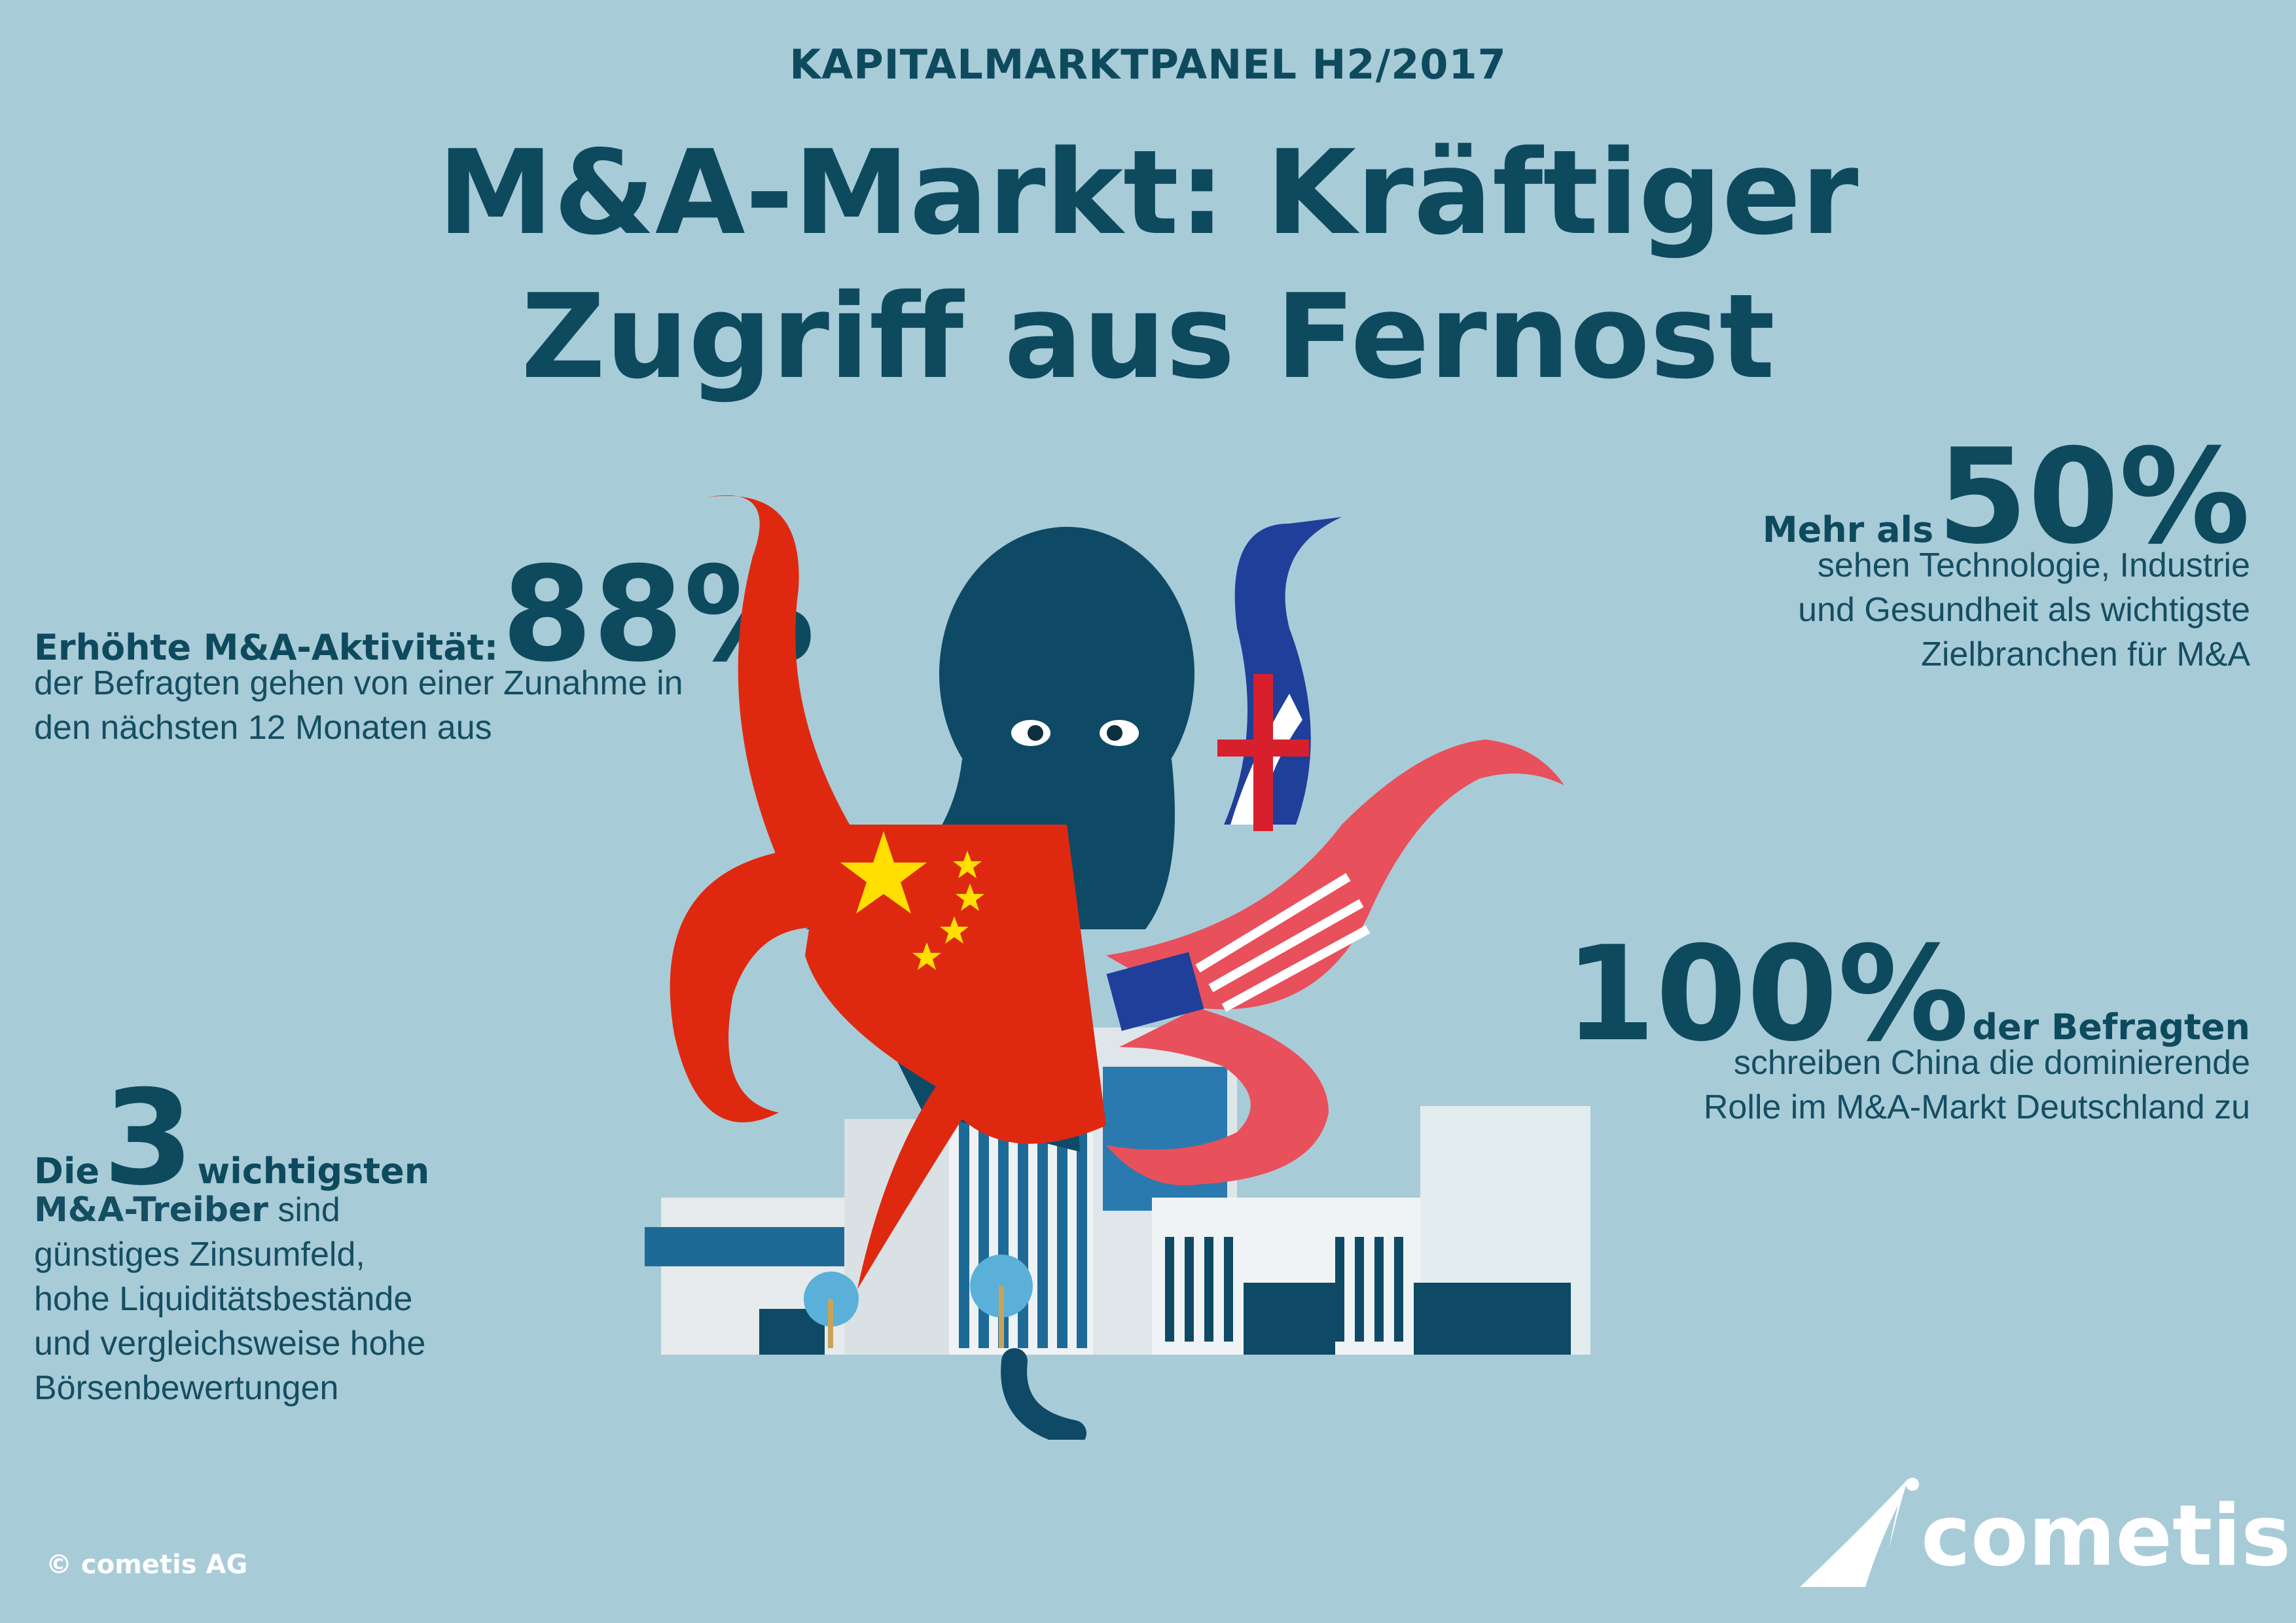 The image size is (2296, 1623). What do you see at coordinates (148, 1138) in the screenshot?
I see `stat-drivers-value: 3` at bounding box center [148, 1138].